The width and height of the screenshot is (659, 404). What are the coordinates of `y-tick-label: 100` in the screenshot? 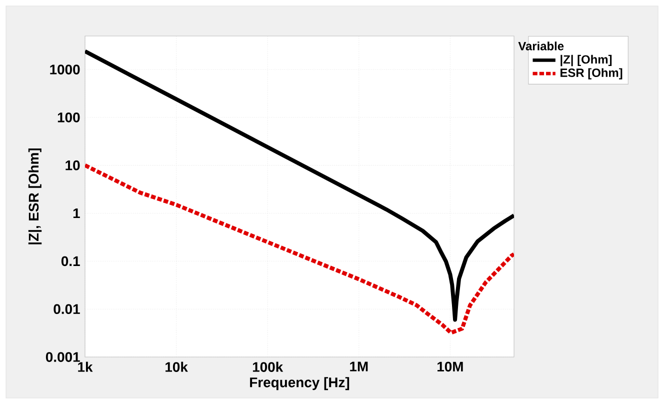 It's located at (69, 117).